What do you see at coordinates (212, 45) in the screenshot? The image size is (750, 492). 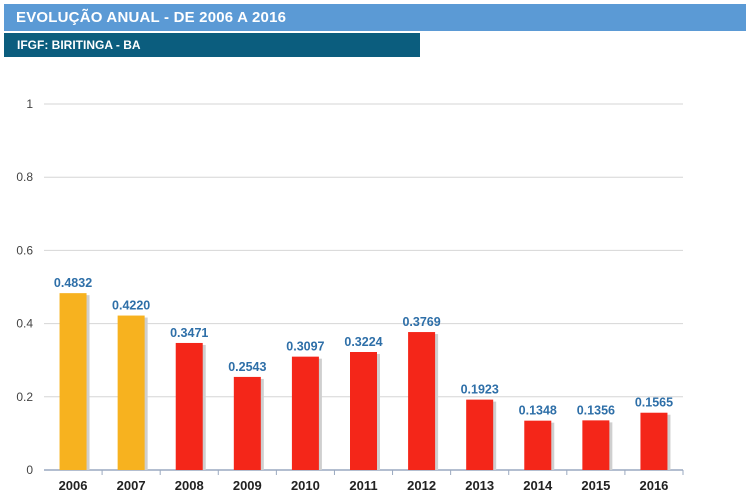 I see `chart-subtitle-bar: IFGF: BIRITINGA - BA` at bounding box center [212, 45].